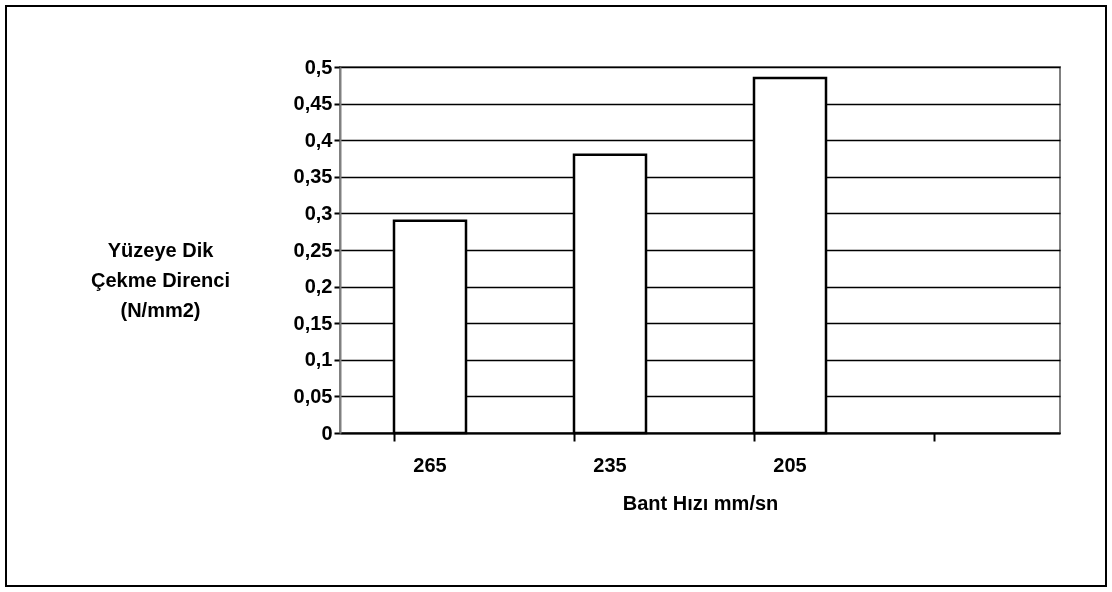 The image size is (1112, 592). I want to click on y-axis-title: Yüzeye Dik Çekme Direnci (N/mm2), so click(160, 279).